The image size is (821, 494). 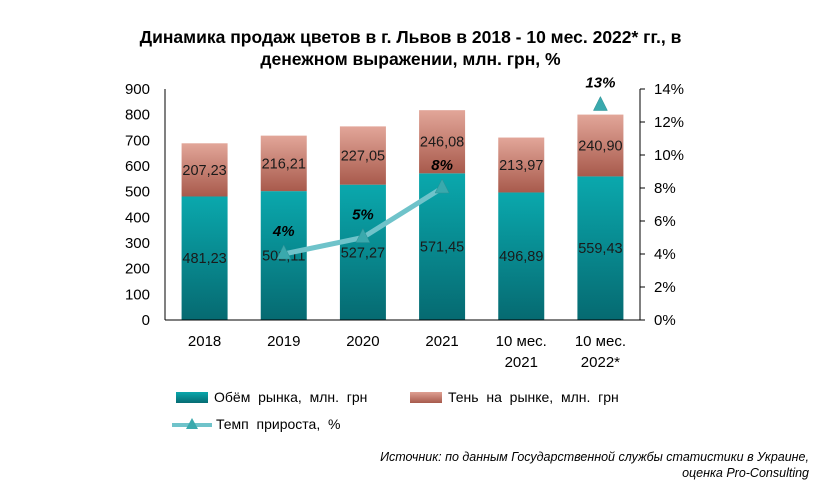 I want to click on bar-value-label: 213,97, so click(x=521, y=166).